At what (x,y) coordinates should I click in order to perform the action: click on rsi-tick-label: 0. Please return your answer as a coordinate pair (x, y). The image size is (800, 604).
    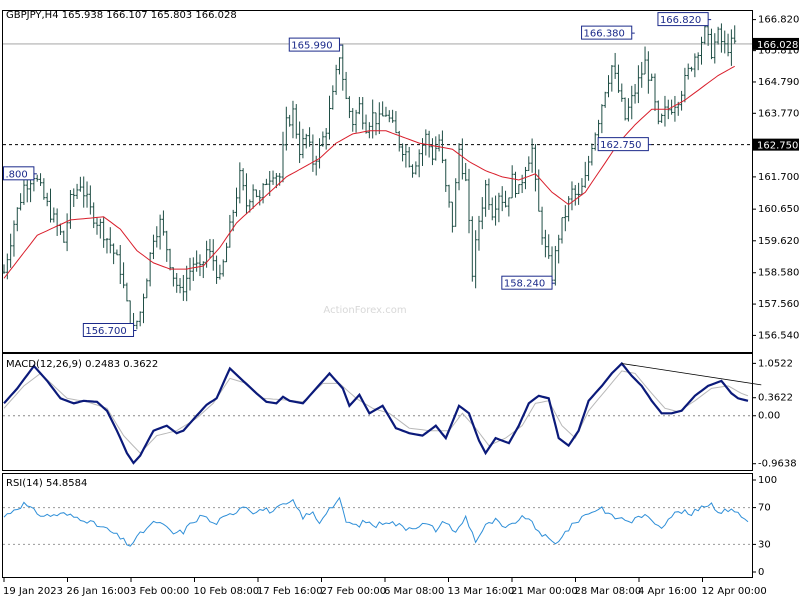
    Looking at the image, I should click on (761, 572).